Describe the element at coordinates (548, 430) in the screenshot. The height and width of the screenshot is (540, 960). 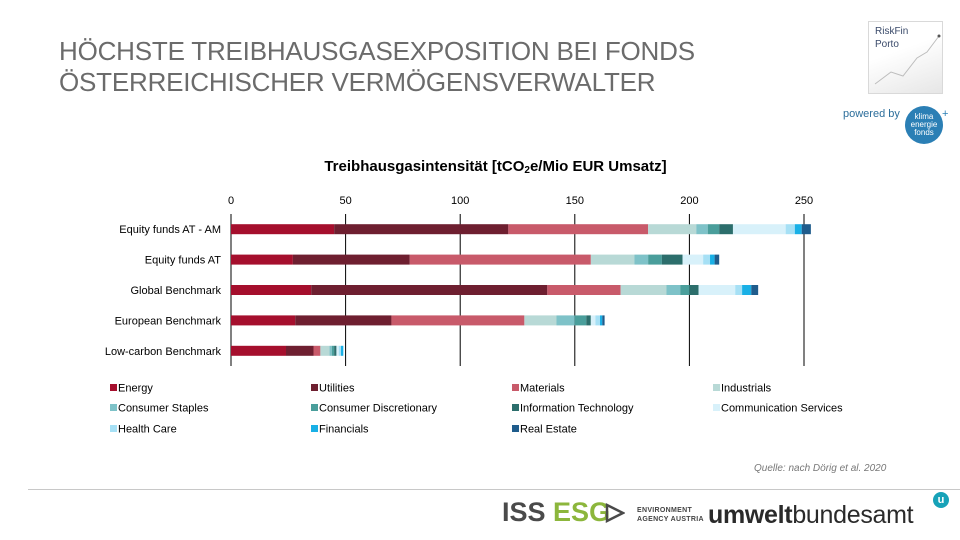
I see `legend-label: Real Estate` at that location.